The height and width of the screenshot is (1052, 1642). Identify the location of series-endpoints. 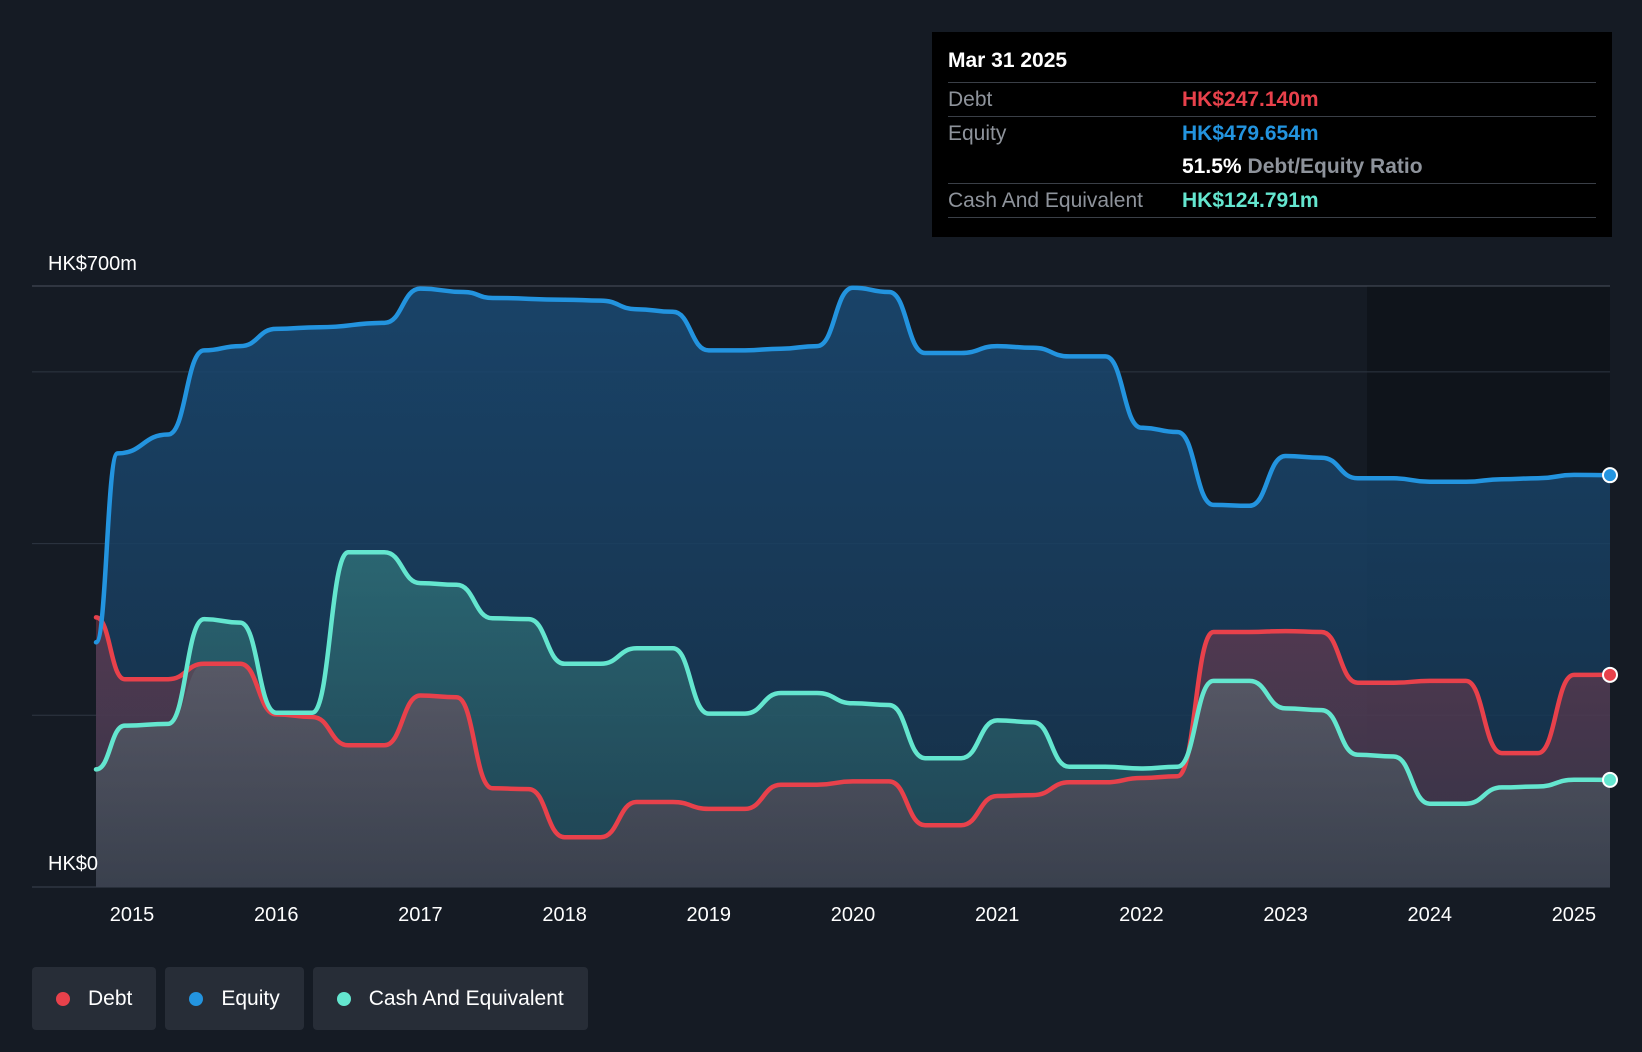
(1610, 627).